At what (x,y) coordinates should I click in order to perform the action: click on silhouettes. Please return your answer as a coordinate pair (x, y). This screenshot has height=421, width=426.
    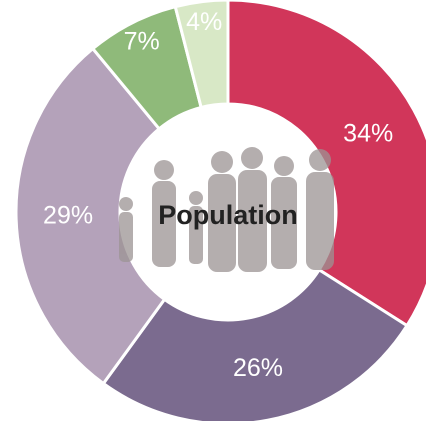
    Looking at the image, I should click on (226, 209).